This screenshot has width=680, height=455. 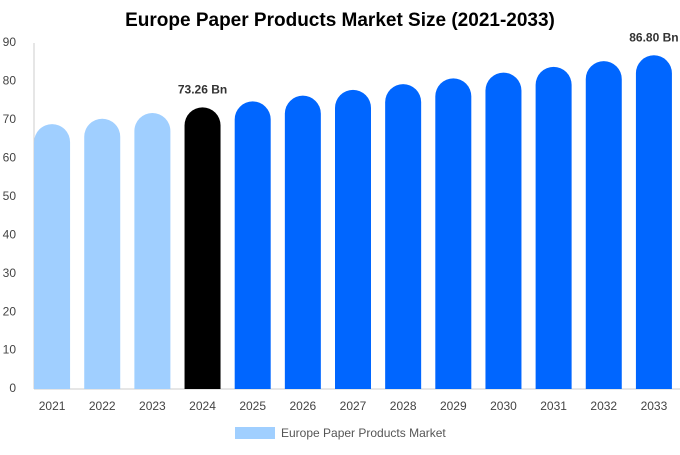 What do you see at coordinates (363, 433) in the screenshot?
I see `legend-label: Europe Paper Products Market` at bounding box center [363, 433].